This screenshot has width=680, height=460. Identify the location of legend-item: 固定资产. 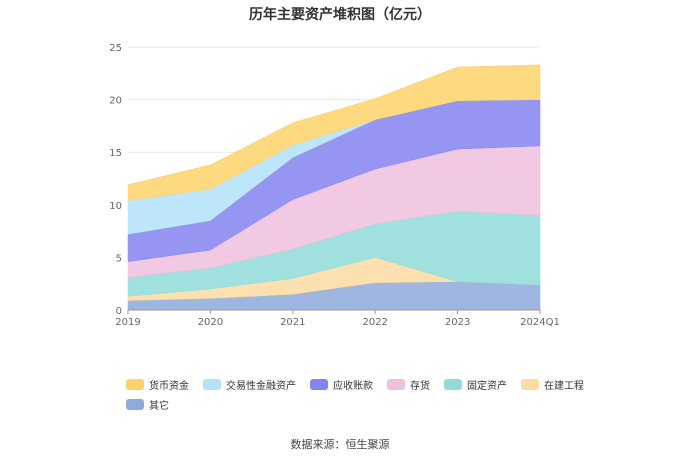
(475, 384).